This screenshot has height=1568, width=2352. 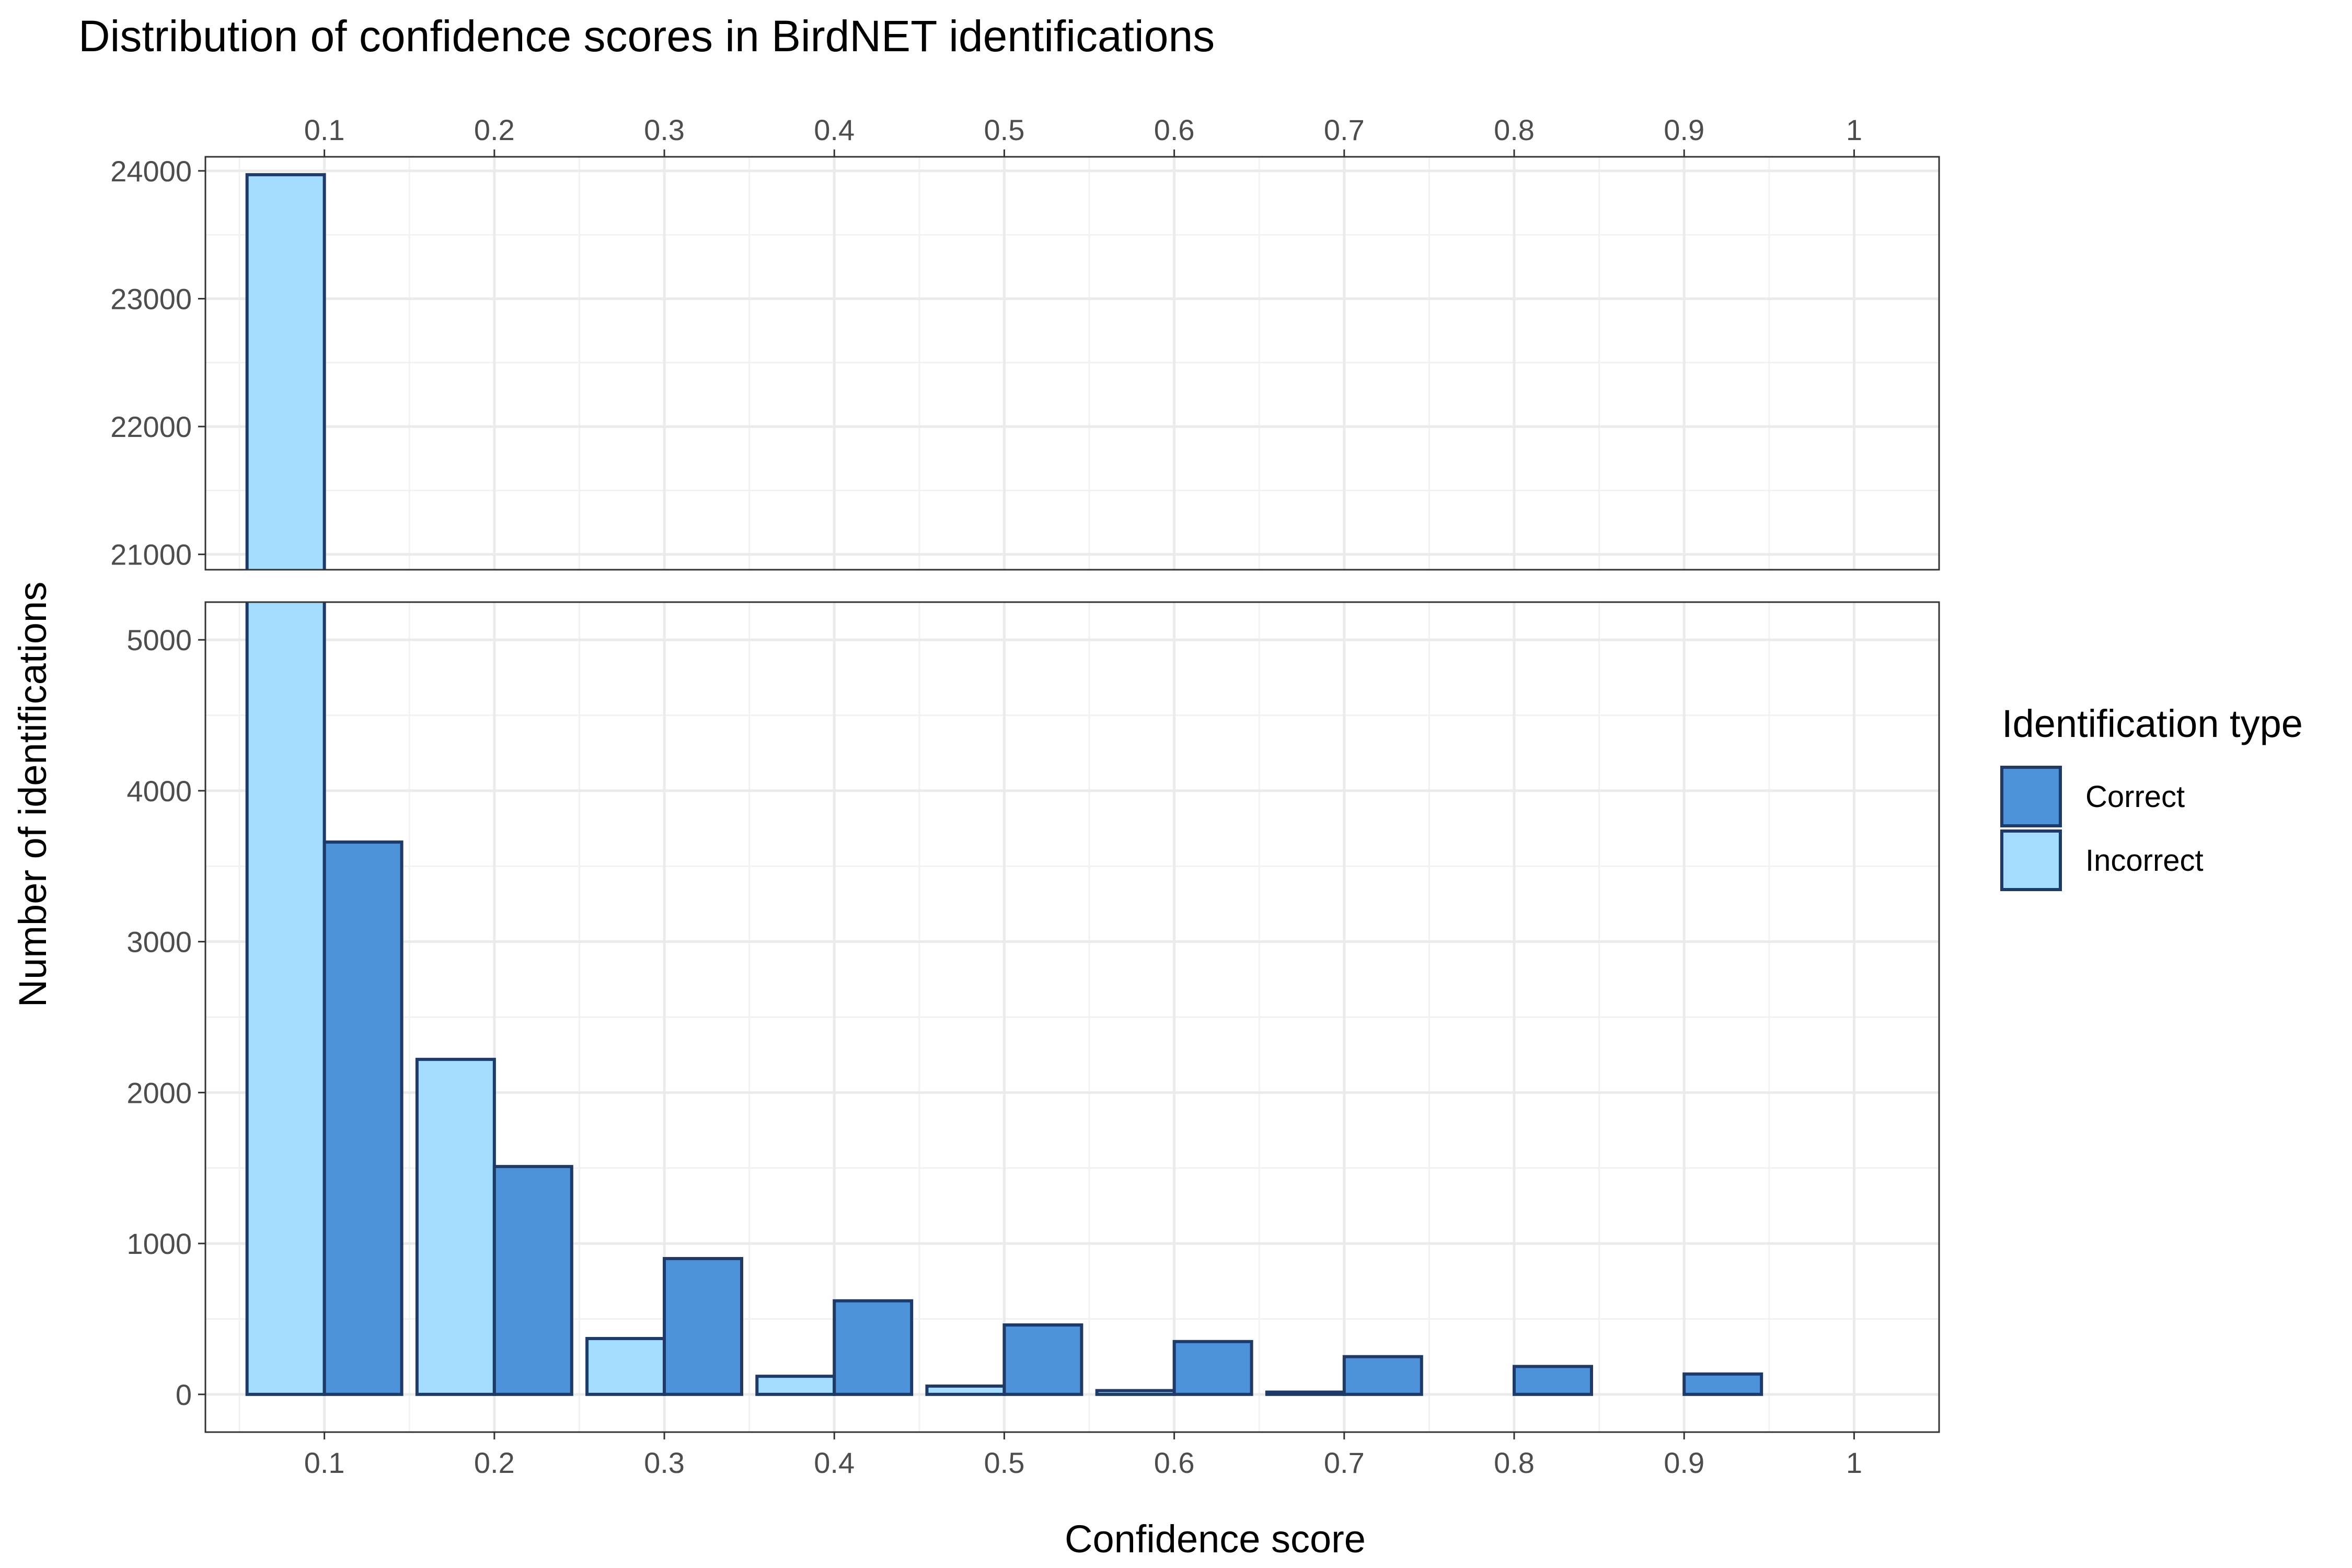 I want to click on lower-y-tick-label: 5000, so click(x=159, y=640).